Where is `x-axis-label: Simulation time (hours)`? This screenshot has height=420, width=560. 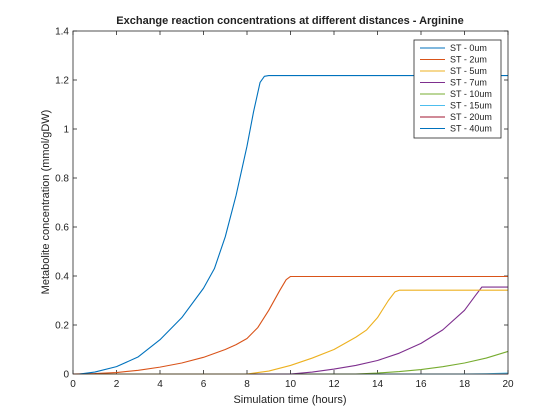 x-axis-label: Simulation time (hours) is located at coordinates (289, 400).